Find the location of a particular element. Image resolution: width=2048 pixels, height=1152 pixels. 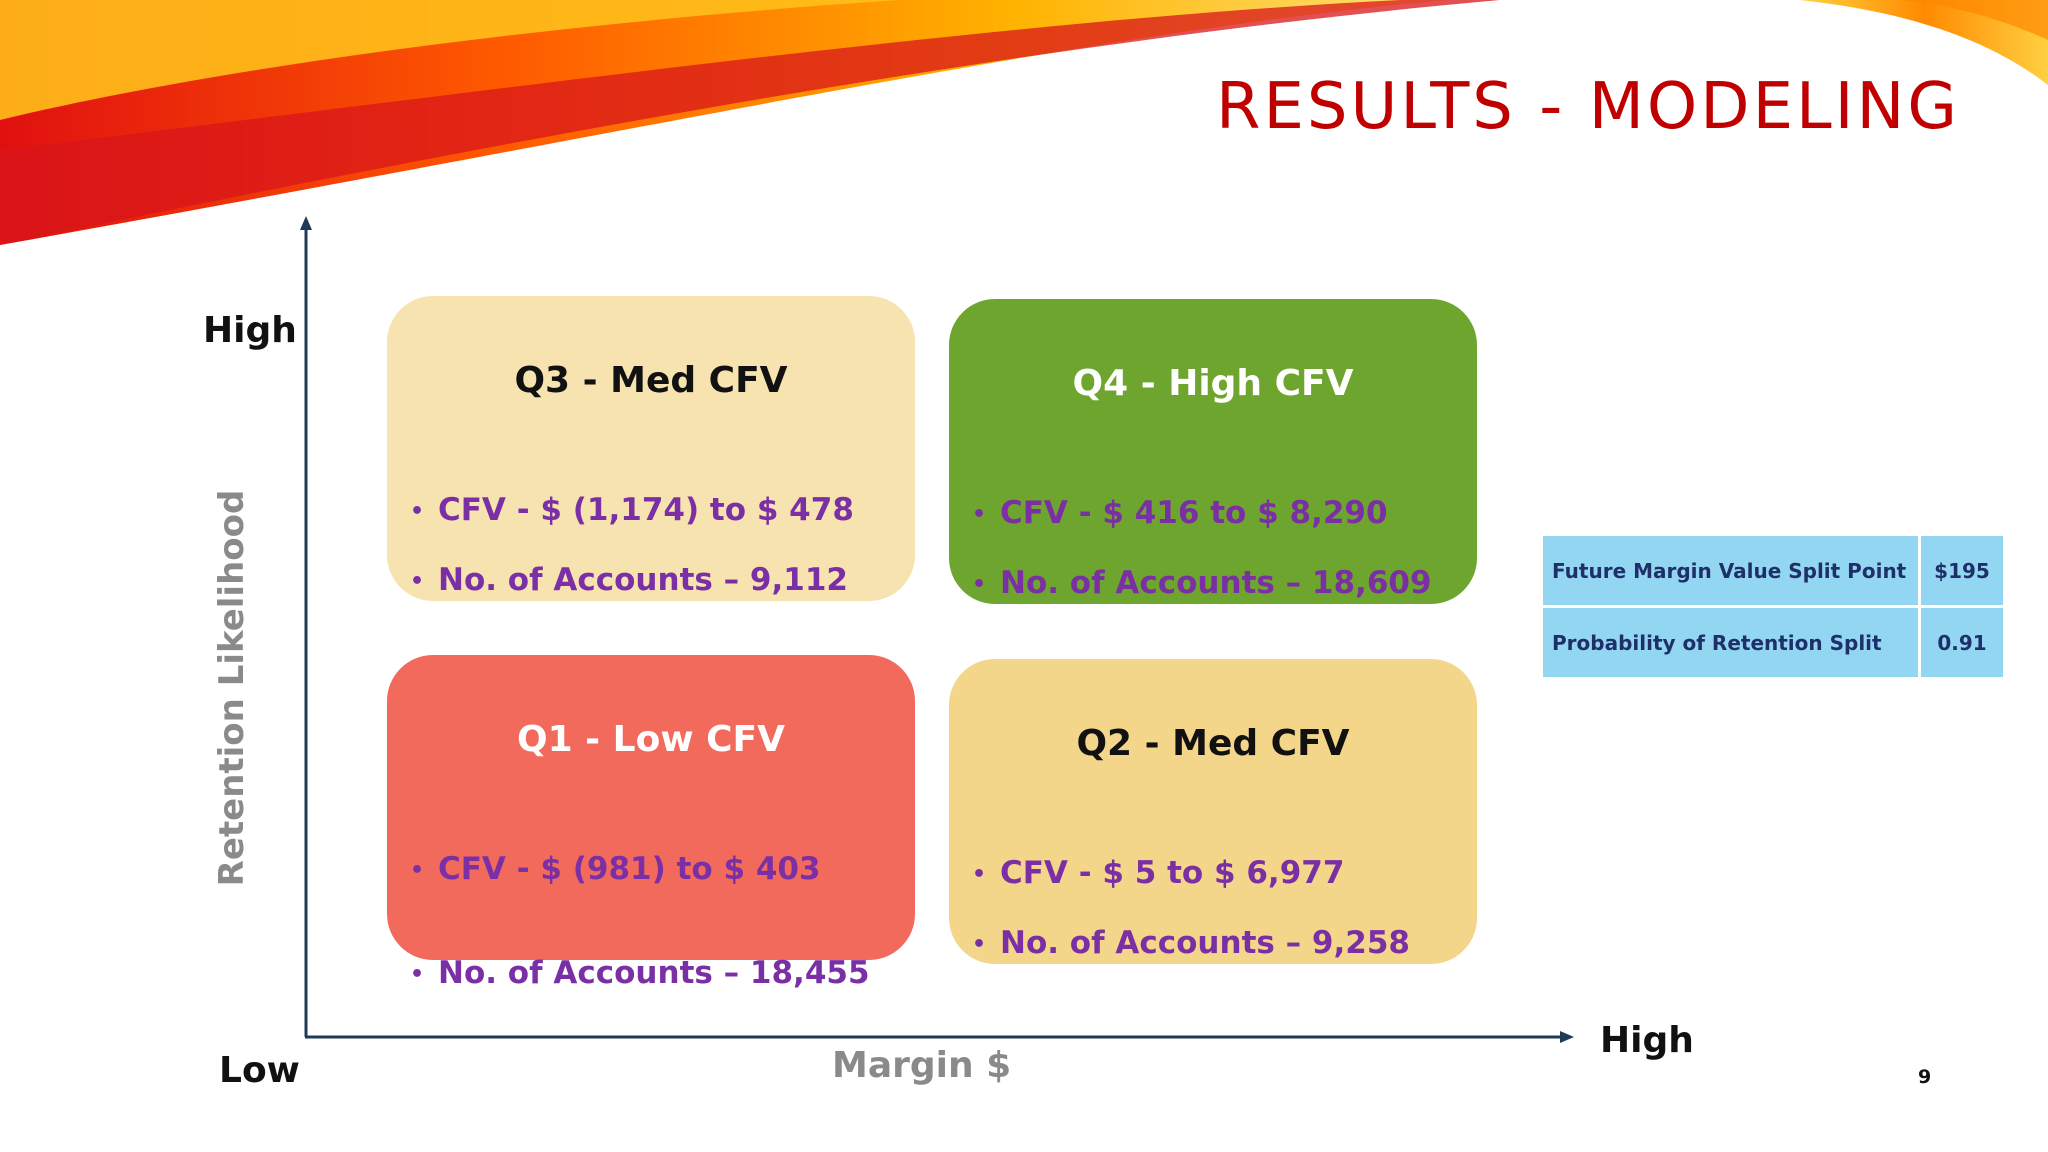

quadrant-title: Q3 - Med CFV is located at coordinates (651, 380).